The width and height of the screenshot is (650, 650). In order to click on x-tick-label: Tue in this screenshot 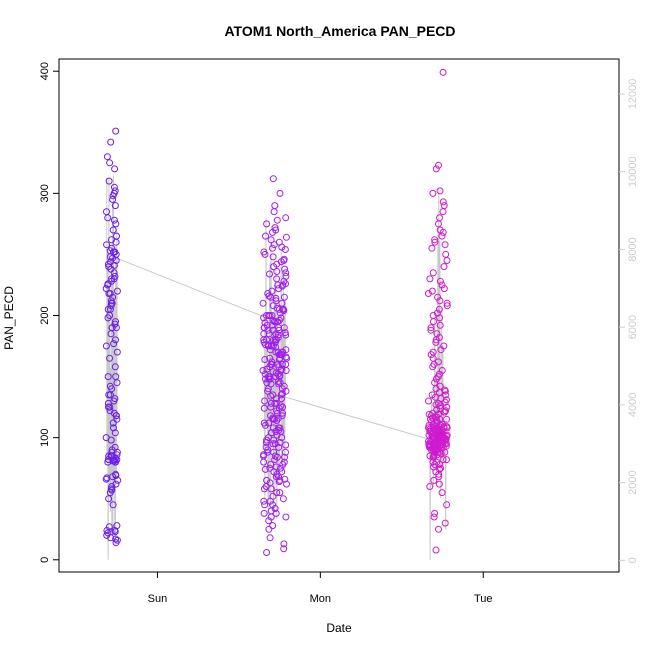, I will do `click(483, 599)`.